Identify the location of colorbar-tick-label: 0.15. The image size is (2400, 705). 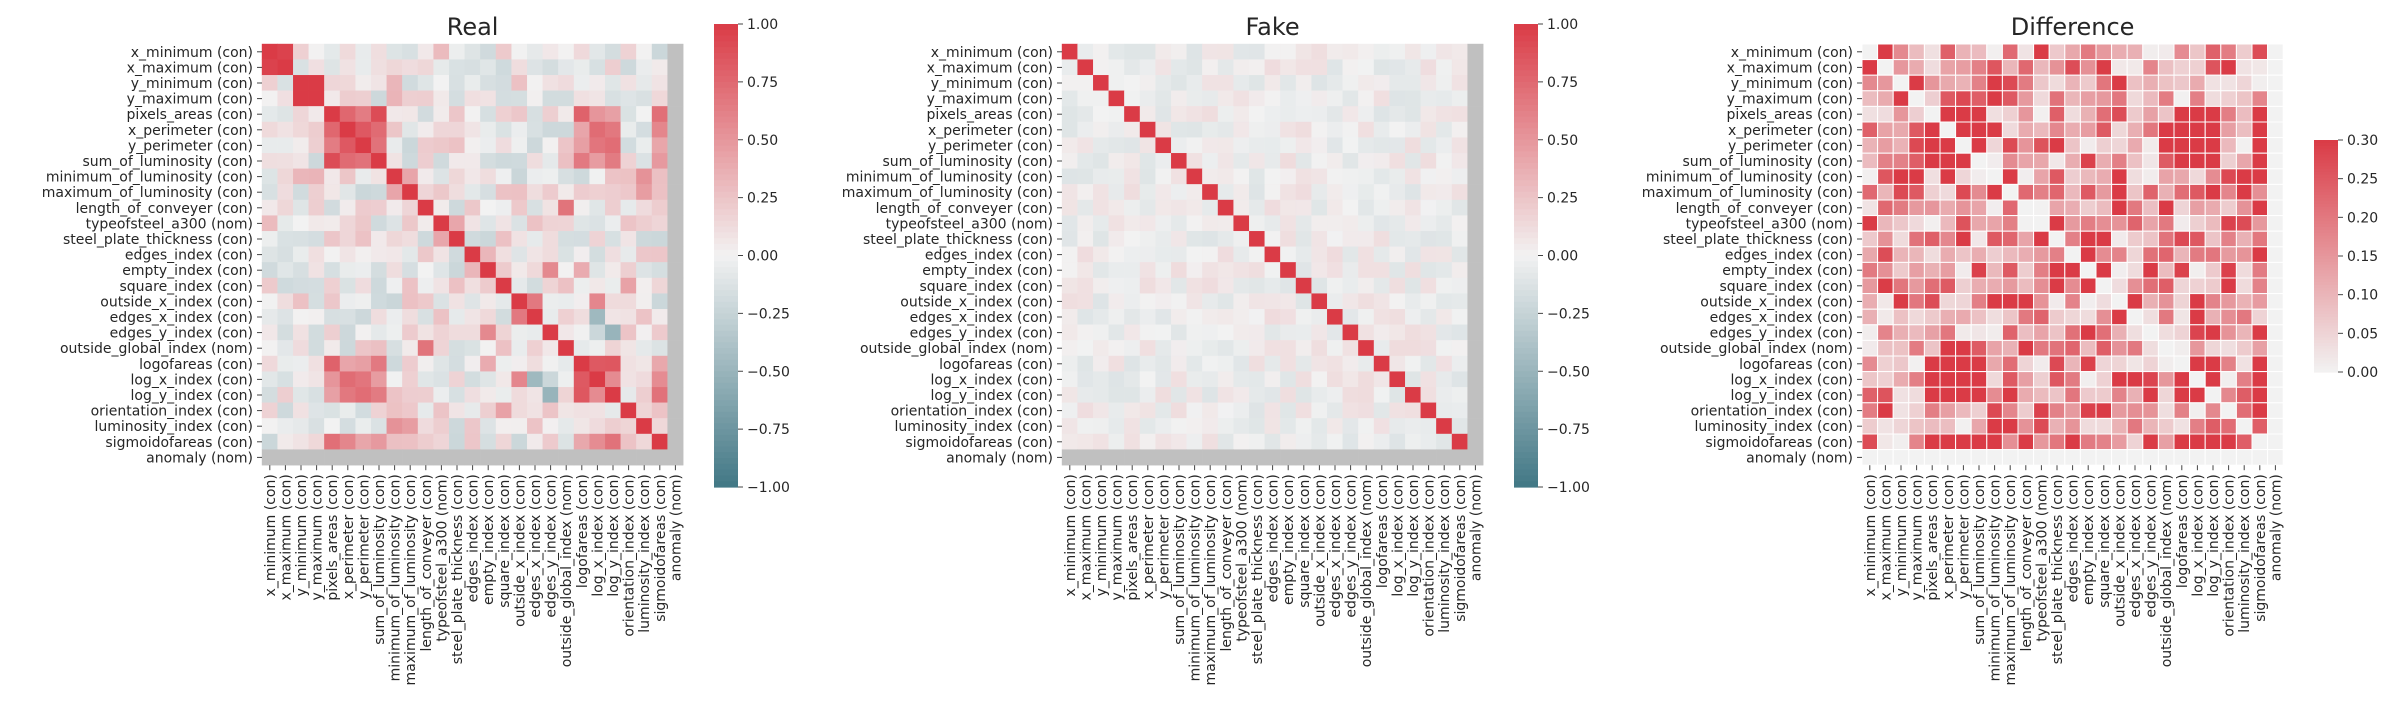
(2362, 257).